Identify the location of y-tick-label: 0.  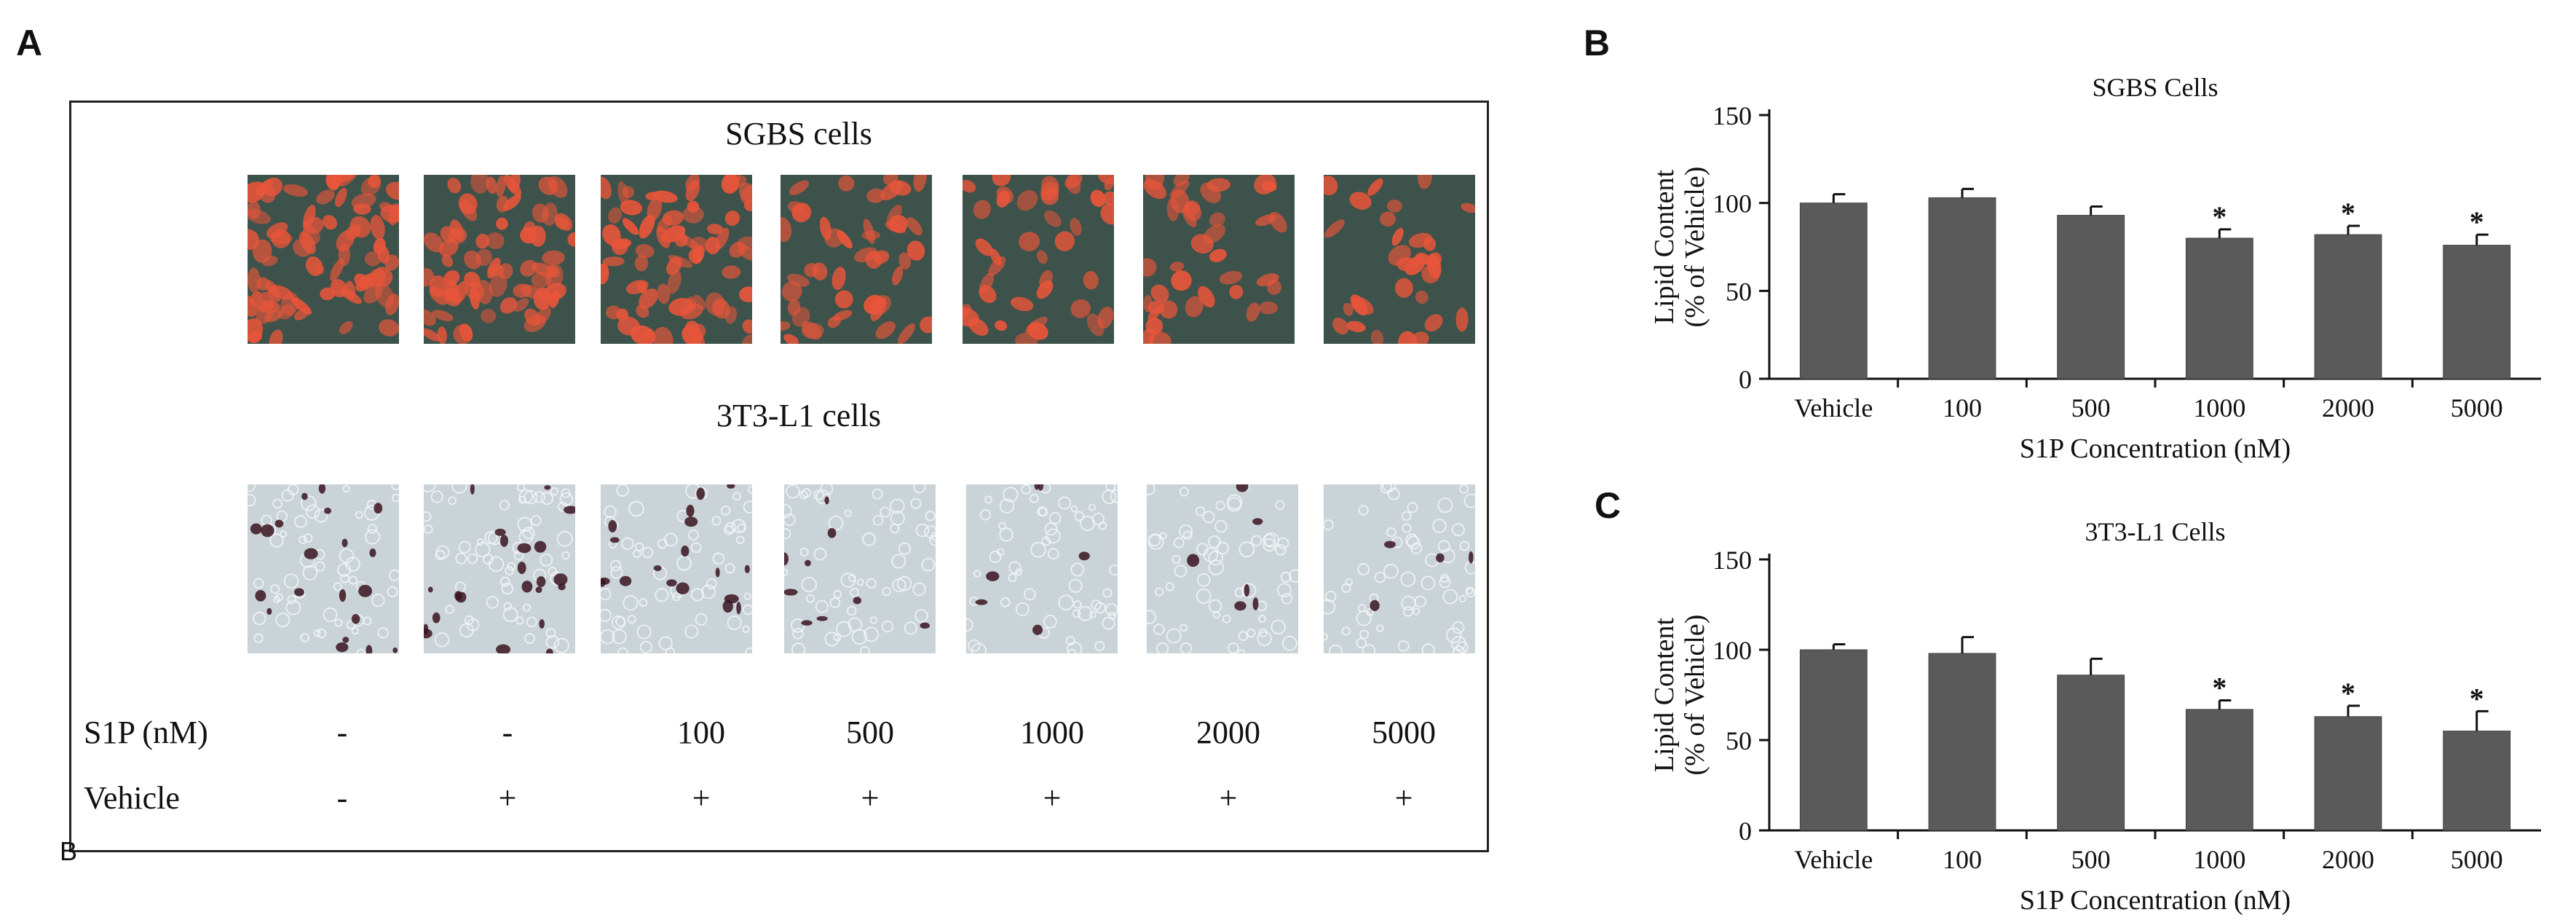
(1745, 831).